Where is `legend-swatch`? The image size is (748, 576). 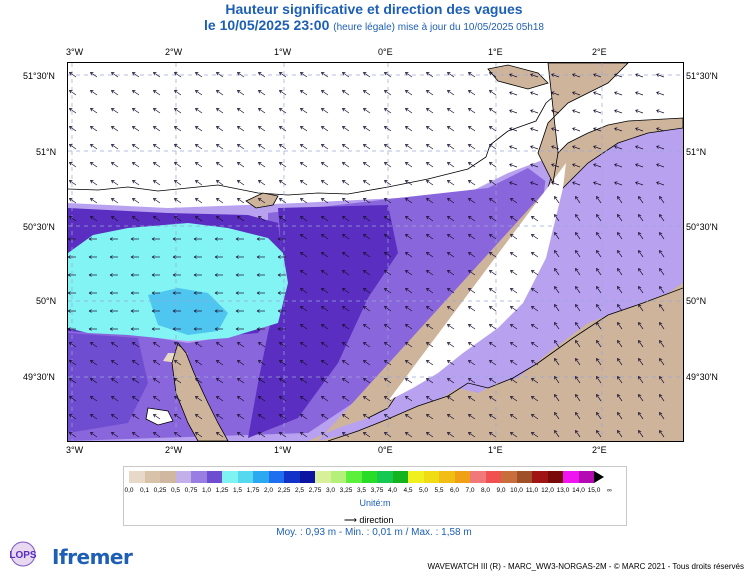
legend-swatch is located at coordinates (524, 477).